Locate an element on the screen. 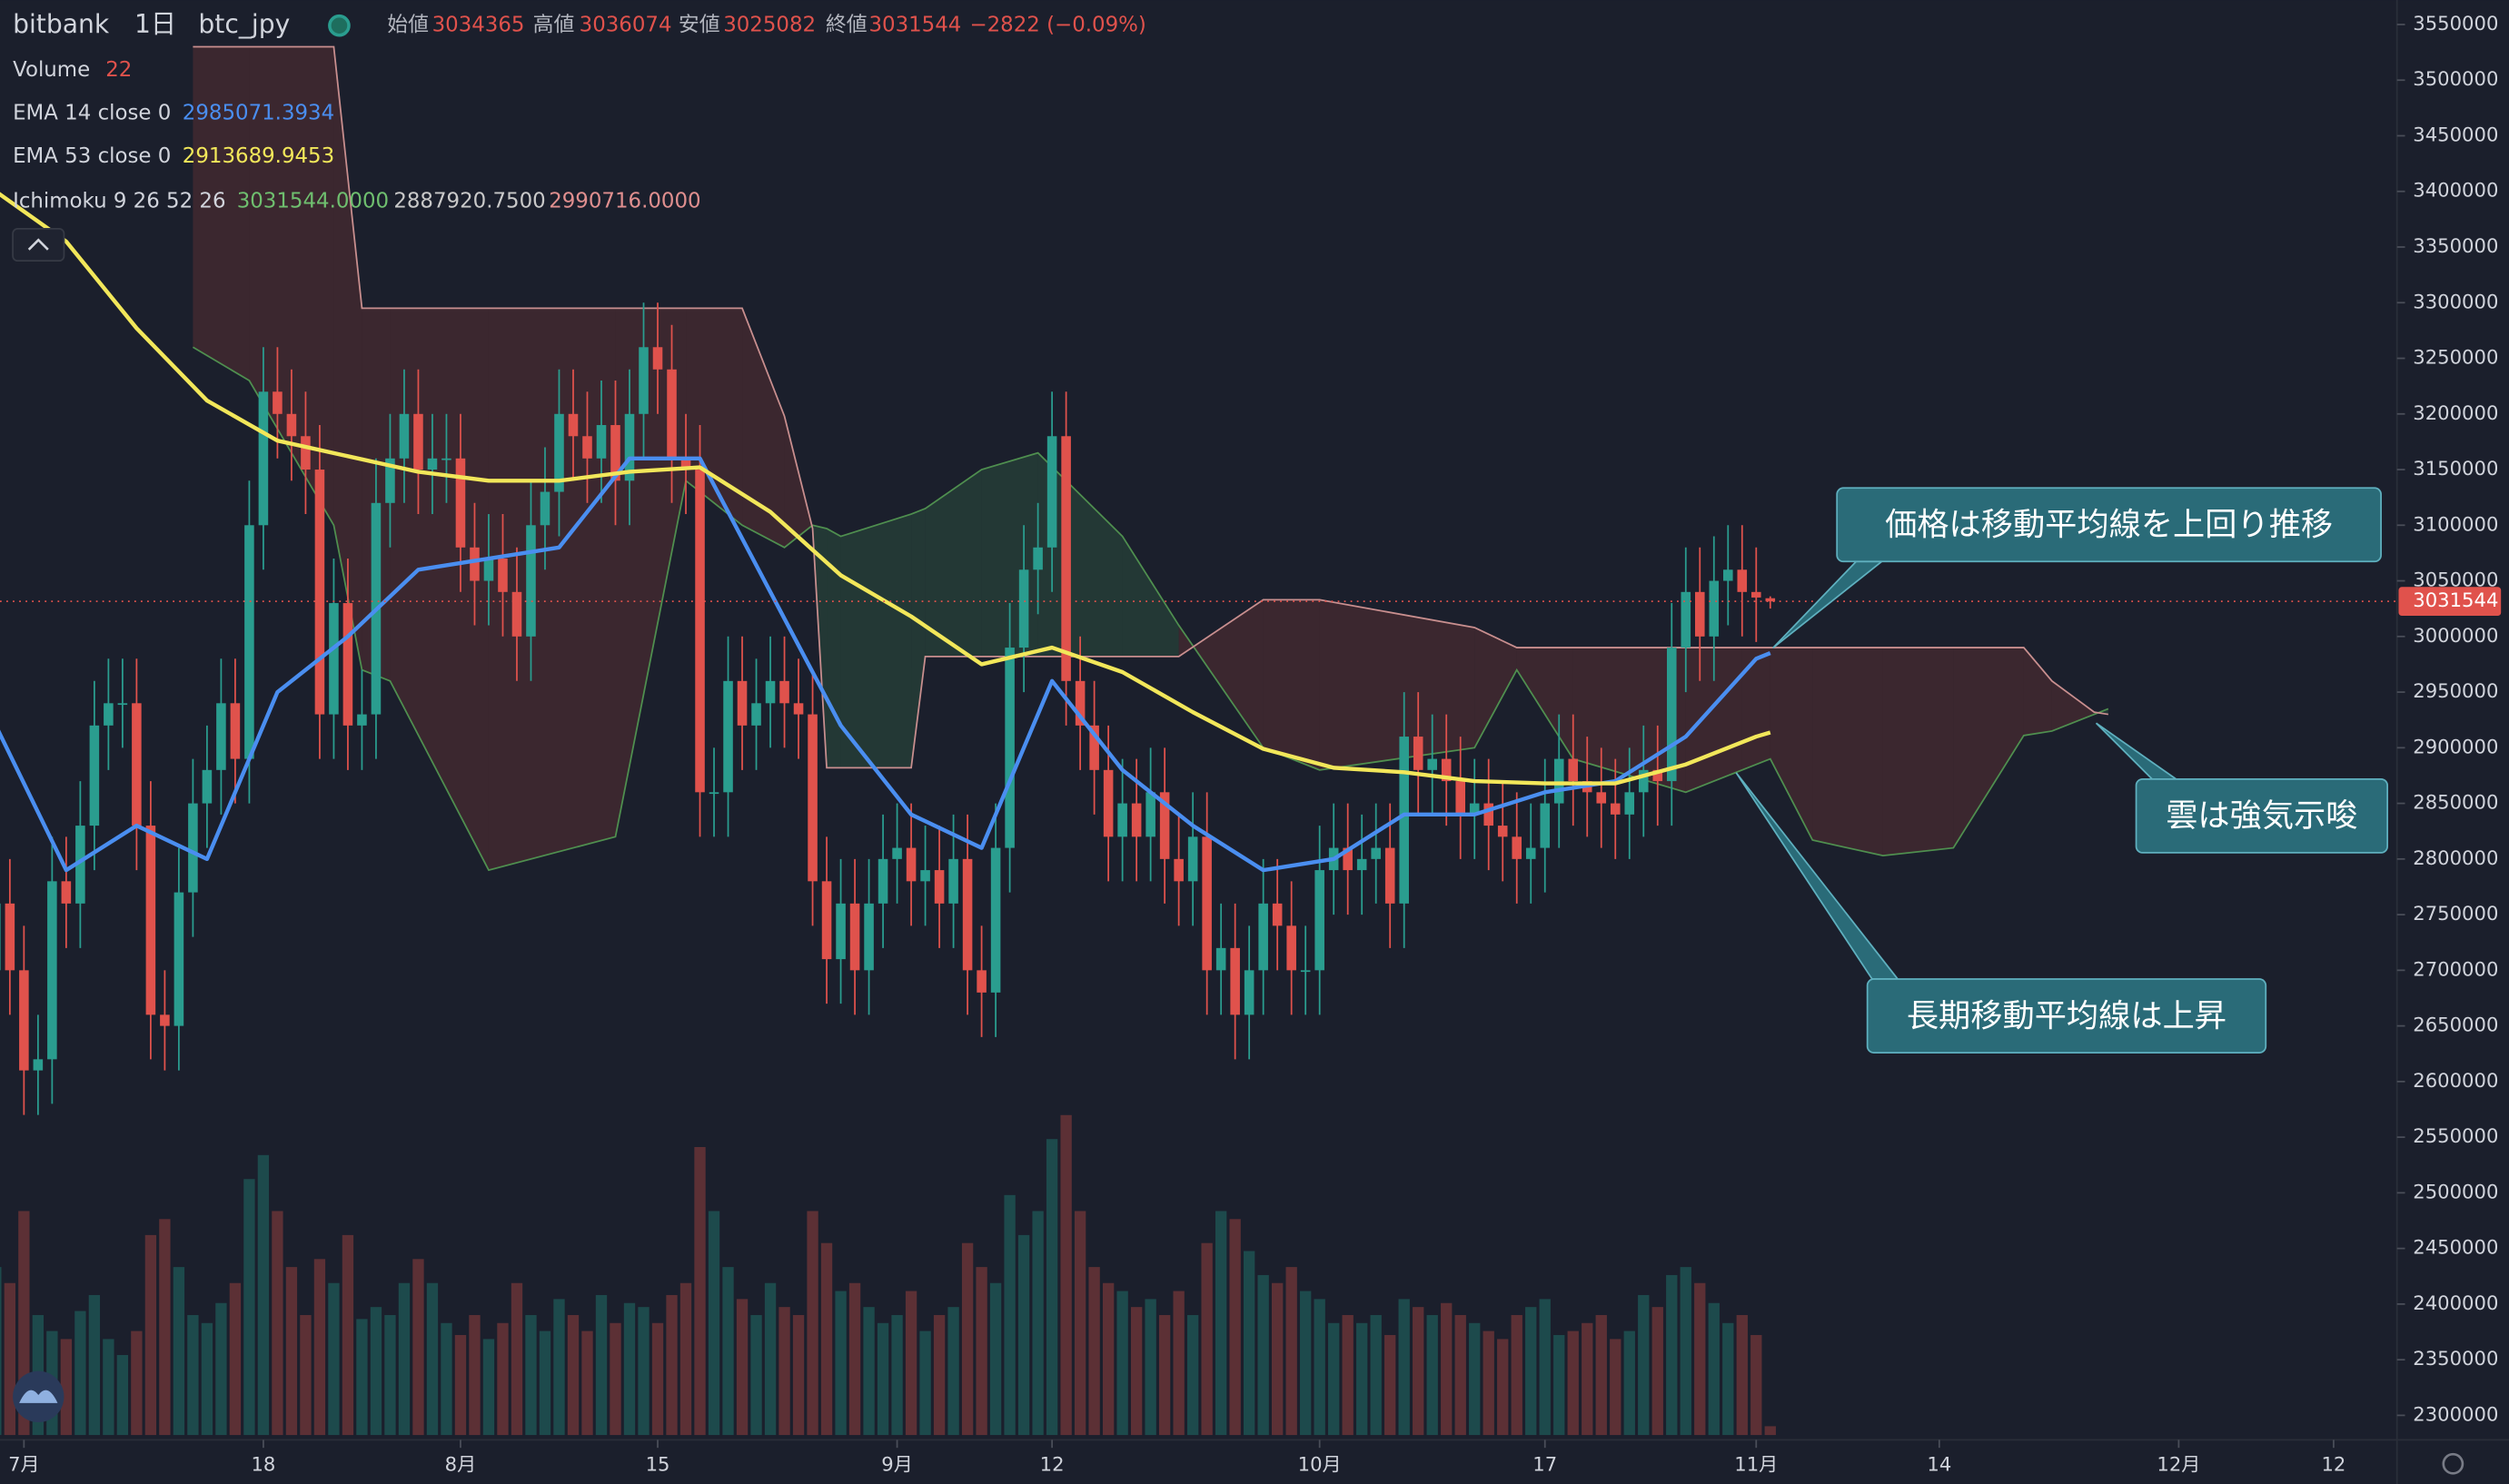 The height and width of the screenshot is (1484, 2509). x-tick-label: 11月 is located at coordinates (1756, 1464).